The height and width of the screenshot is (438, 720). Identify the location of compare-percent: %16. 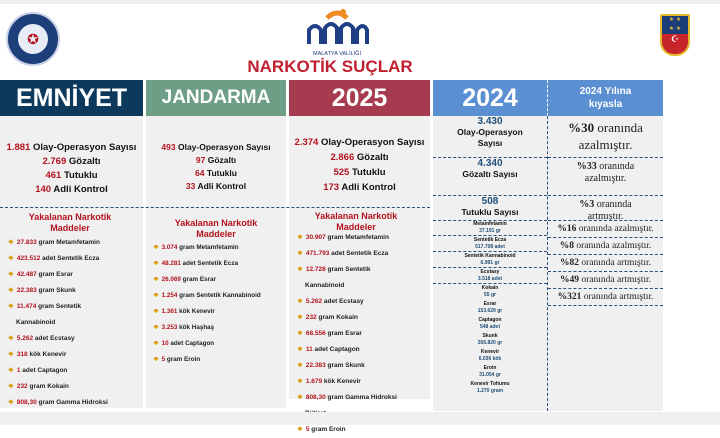
(567, 229).